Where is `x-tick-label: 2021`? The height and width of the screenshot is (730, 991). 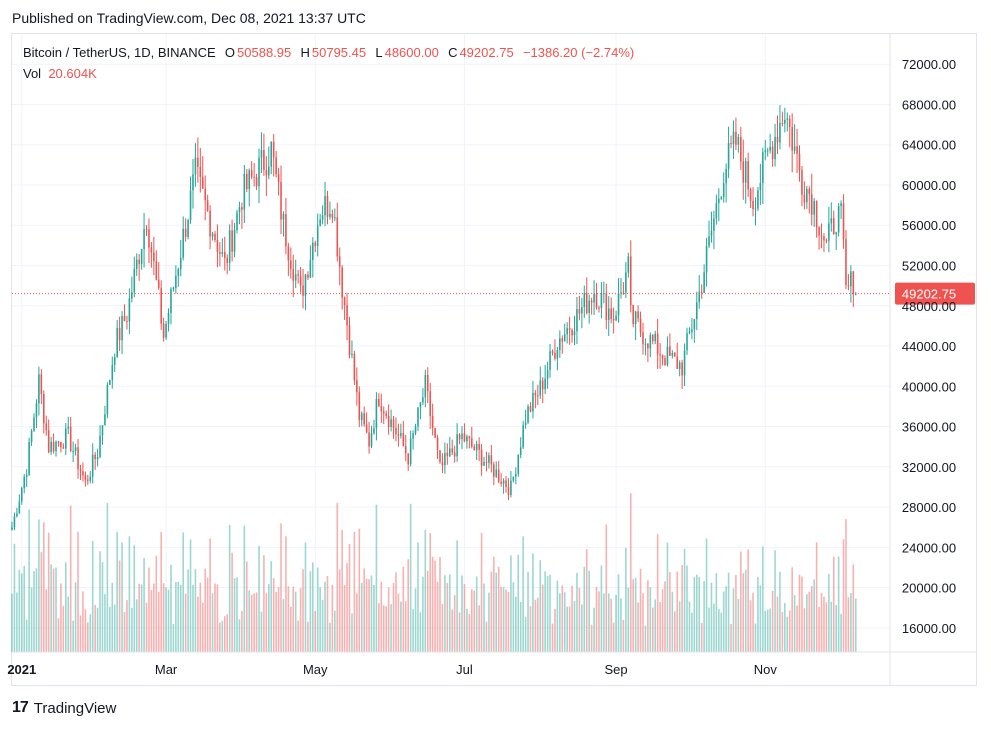 x-tick-label: 2021 is located at coordinates (21, 669).